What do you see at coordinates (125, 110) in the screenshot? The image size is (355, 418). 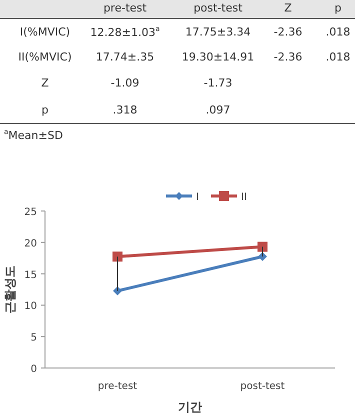 I see `text: .318` at bounding box center [125, 110].